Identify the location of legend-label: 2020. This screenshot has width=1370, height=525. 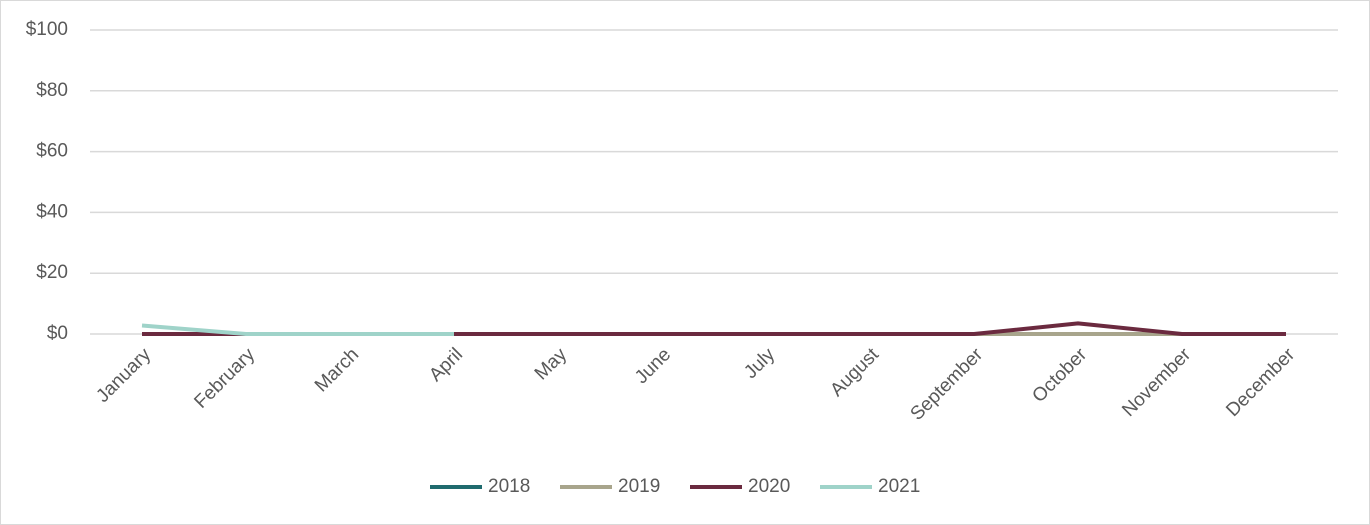
(769, 486).